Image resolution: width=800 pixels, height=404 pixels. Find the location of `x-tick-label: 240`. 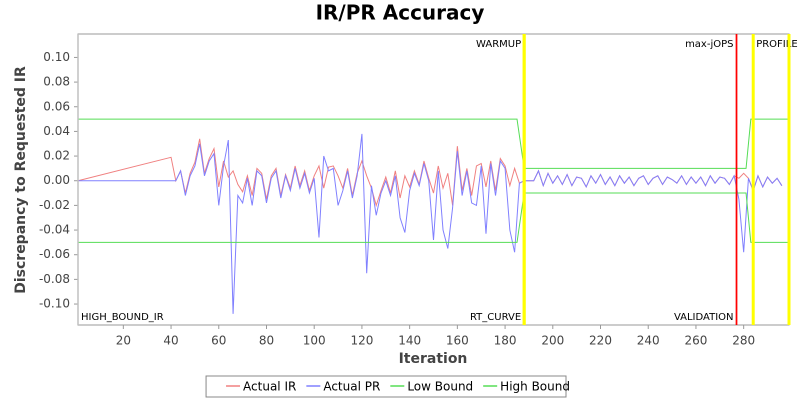

x-tick-label: 240 is located at coordinates (648, 341).